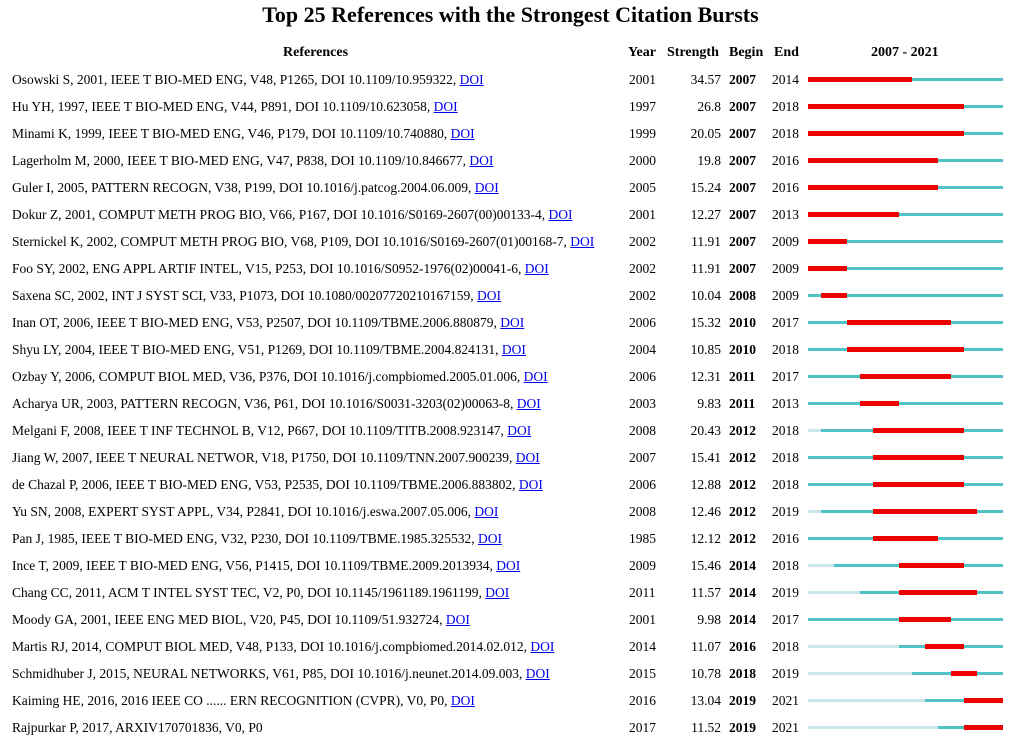 The height and width of the screenshot is (744, 1021). What do you see at coordinates (642, 106) in the screenshot?
I see `year-cell: 1997` at bounding box center [642, 106].